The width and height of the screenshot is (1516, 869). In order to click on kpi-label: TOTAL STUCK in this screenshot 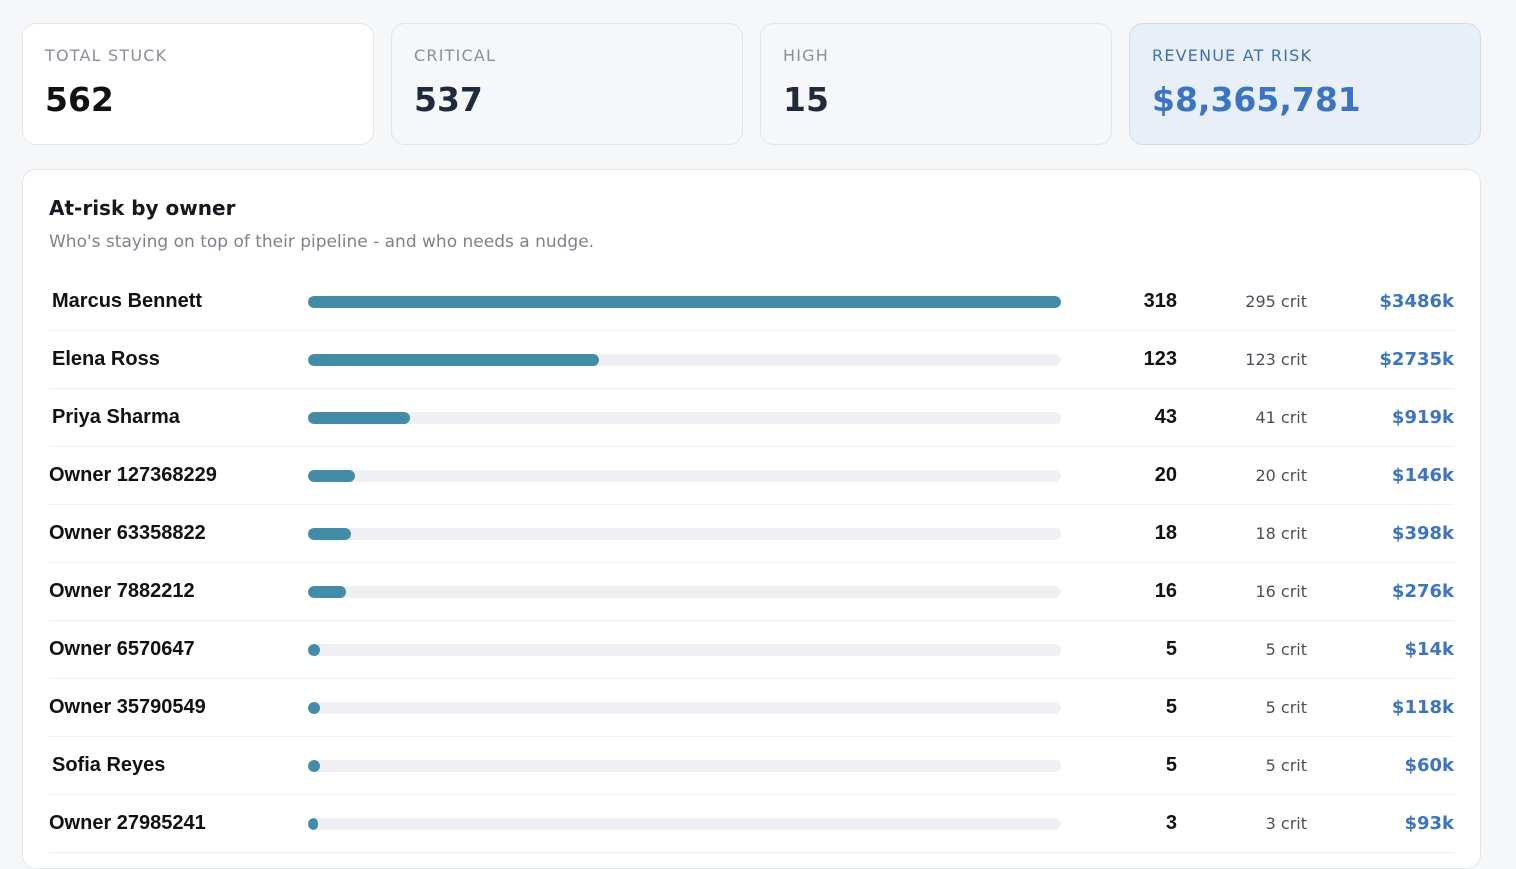, I will do `click(106, 55)`.